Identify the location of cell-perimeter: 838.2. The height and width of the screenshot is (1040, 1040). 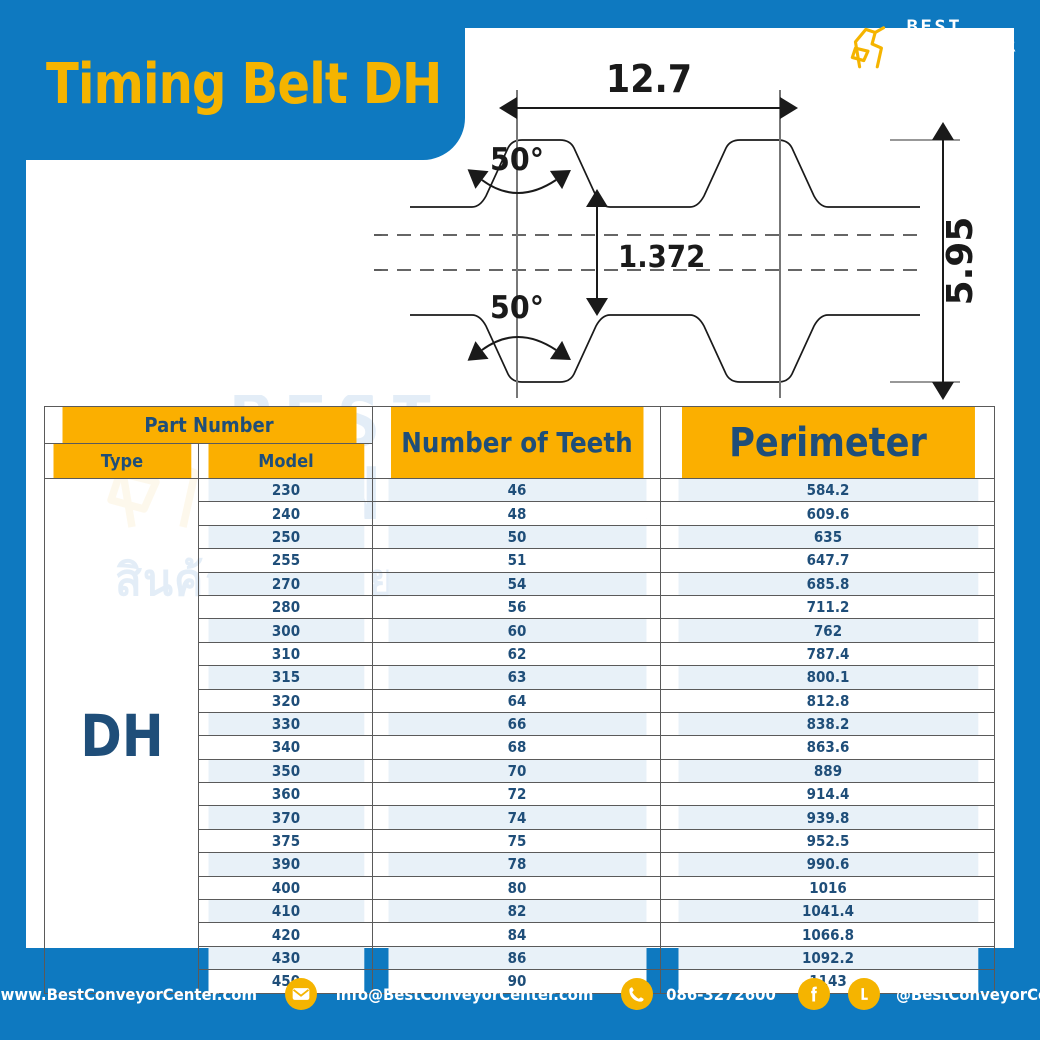
(827, 724).